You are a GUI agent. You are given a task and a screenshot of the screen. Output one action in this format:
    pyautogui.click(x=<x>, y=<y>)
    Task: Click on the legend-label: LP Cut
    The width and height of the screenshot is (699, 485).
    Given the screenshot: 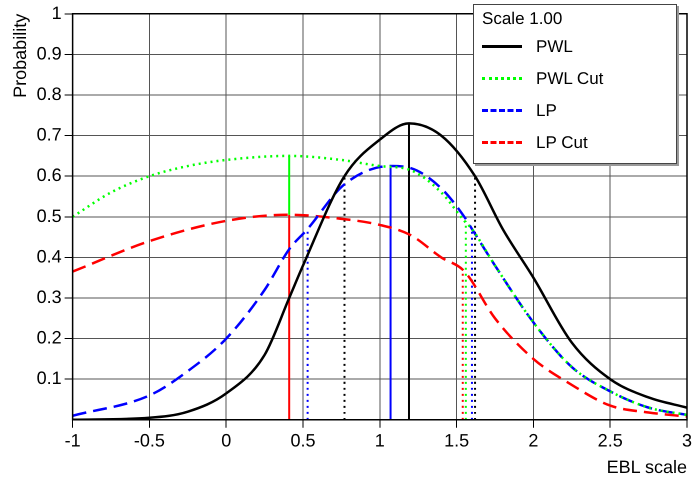 What is the action you would take?
    pyautogui.click(x=562, y=142)
    